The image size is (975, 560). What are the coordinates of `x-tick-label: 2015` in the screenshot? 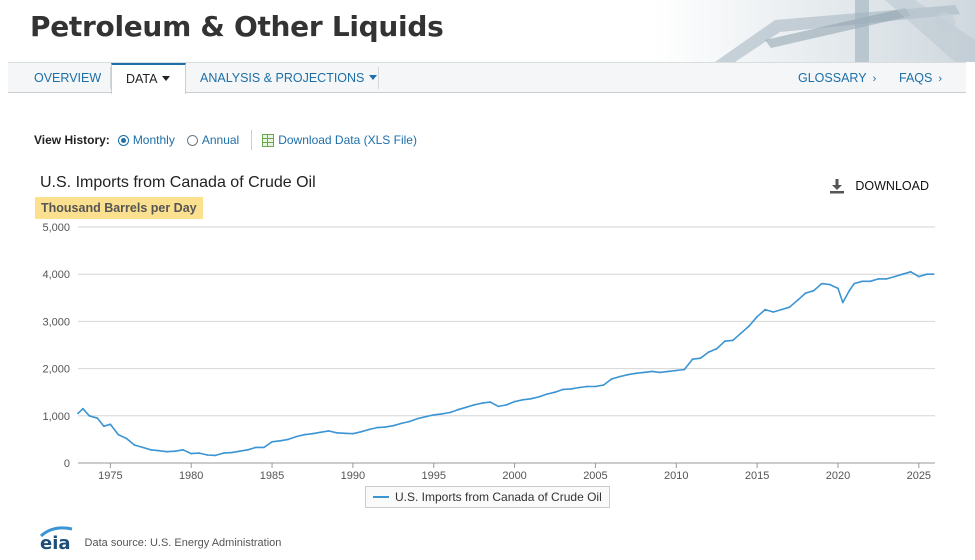 It's located at (757, 476).